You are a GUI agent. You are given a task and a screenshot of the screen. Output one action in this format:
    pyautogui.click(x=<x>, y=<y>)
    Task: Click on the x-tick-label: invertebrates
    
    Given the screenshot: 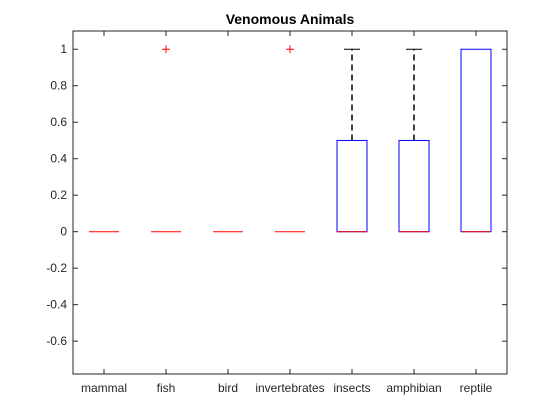 What is the action you would take?
    pyautogui.click(x=289, y=388)
    